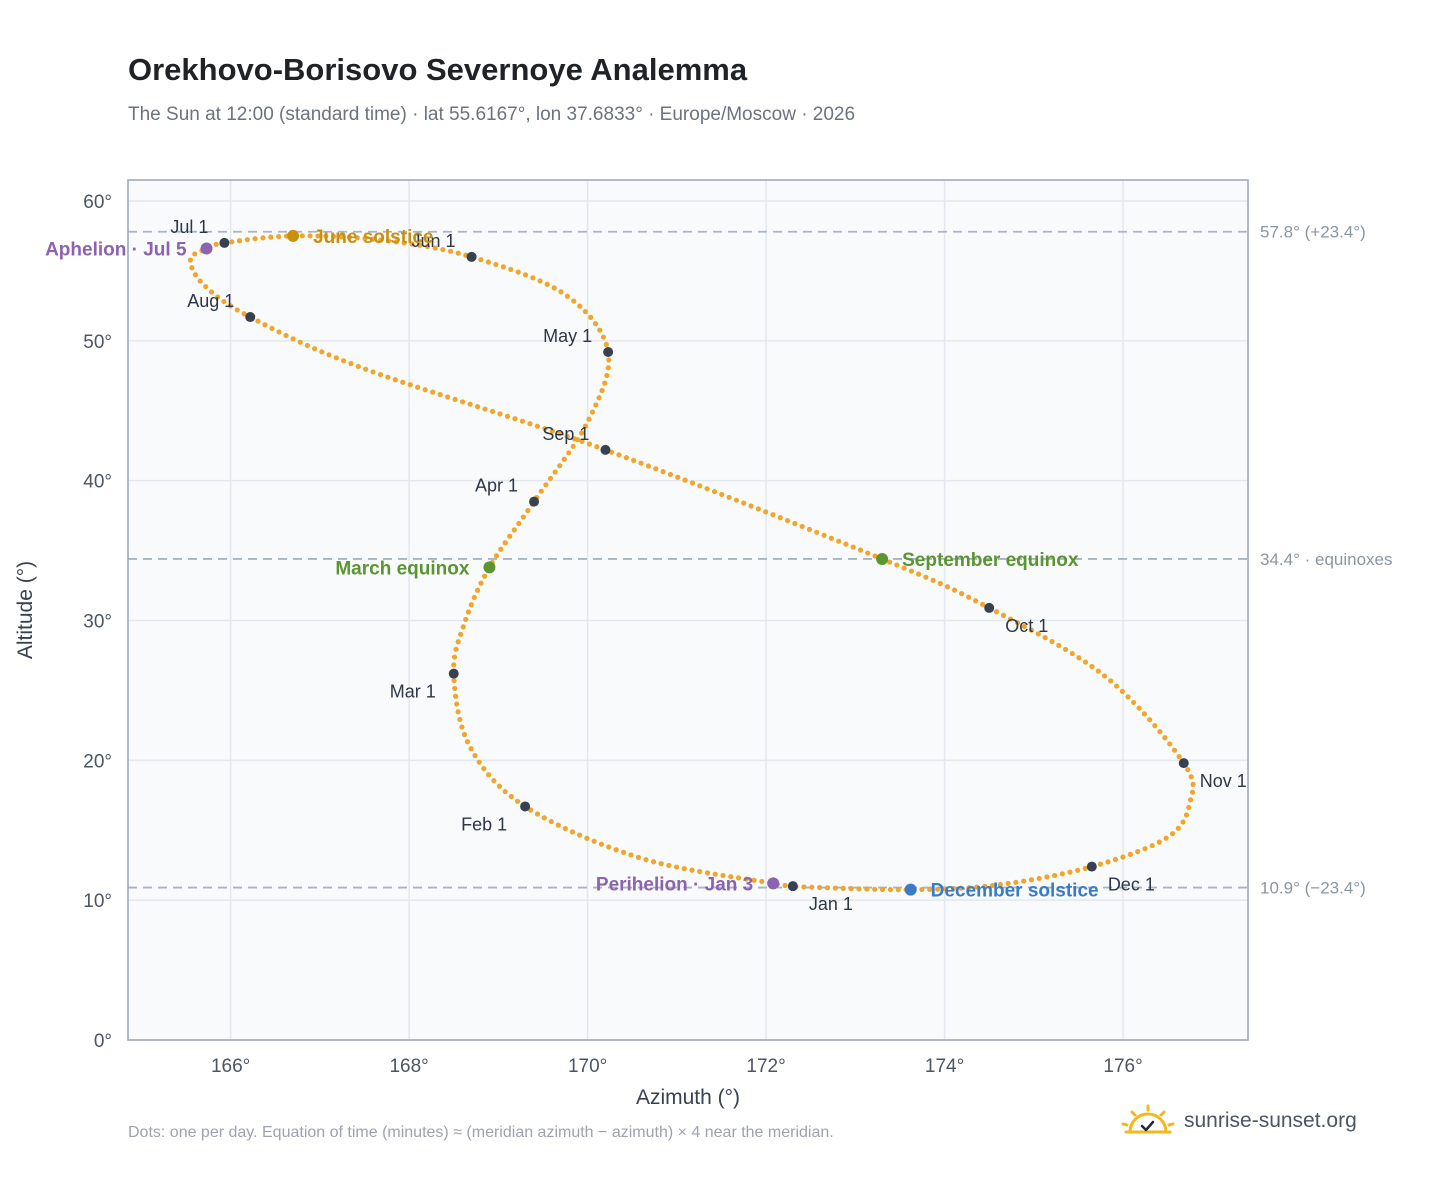 The image size is (1448, 1188). I want to click on brand: sunrise-sunset.org, so click(1238, 1121).